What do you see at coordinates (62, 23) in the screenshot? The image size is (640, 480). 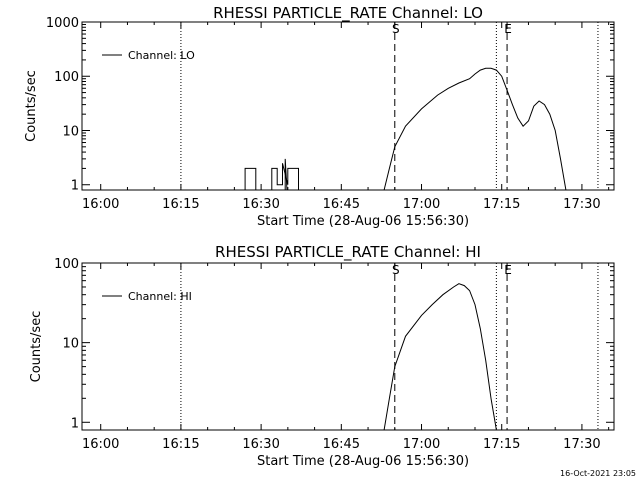 I see `y-tick-label: 1000` at bounding box center [62, 23].